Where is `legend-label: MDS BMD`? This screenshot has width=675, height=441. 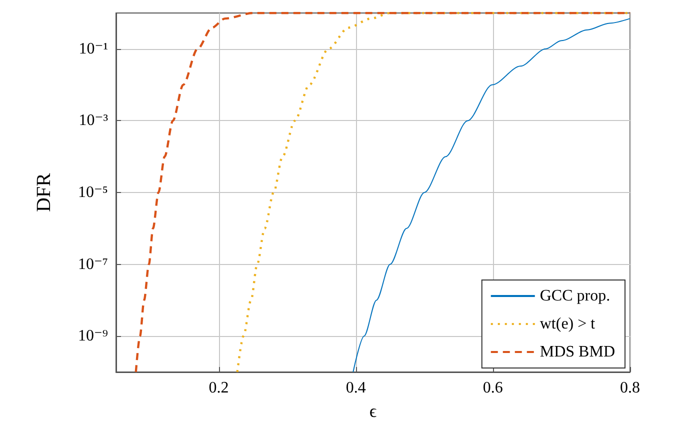
legend-label: MDS BMD is located at coordinates (578, 352).